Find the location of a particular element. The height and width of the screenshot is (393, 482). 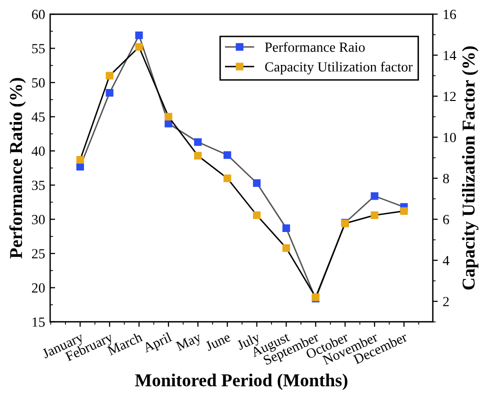

y2-tick-label: 4 is located at coordinates (446, 261).